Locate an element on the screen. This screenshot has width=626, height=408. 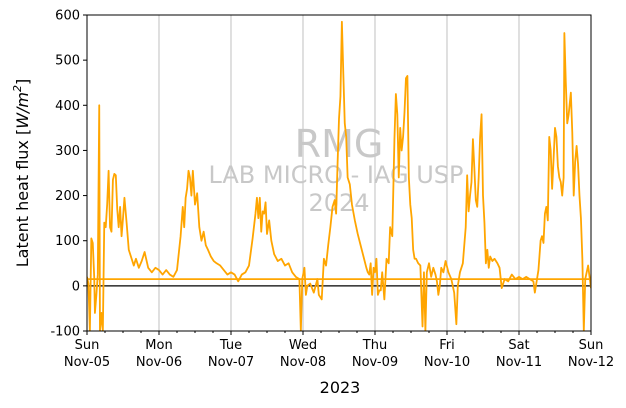
y-axis-title-main: Latent heat flux [ is located at coordinates (22, 198).